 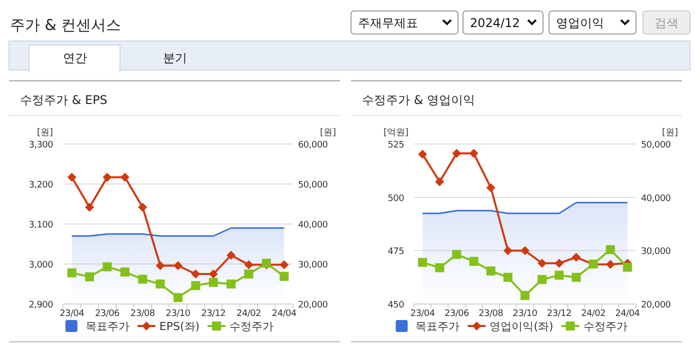 What do you see at coordinates (396, 305) in the screenshot?
I see `y-tick-label: 450` at bounding box center [396, 305].